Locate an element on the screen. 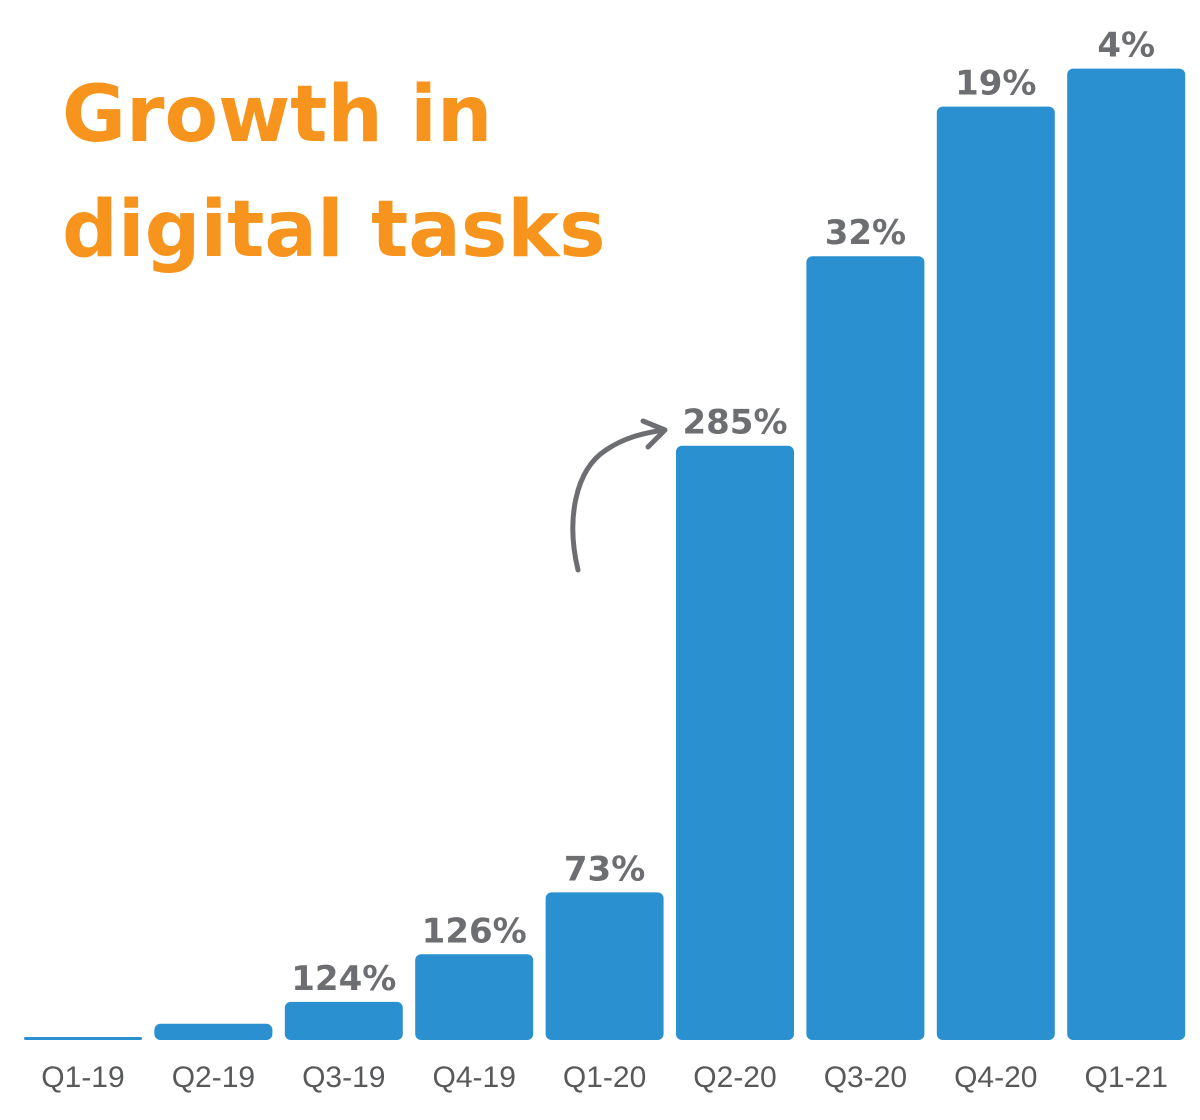 Image resolution: width=1200 pixels, height=1120 pixels. data-label-q1-20: 73% is located at coordinates (604, 869).